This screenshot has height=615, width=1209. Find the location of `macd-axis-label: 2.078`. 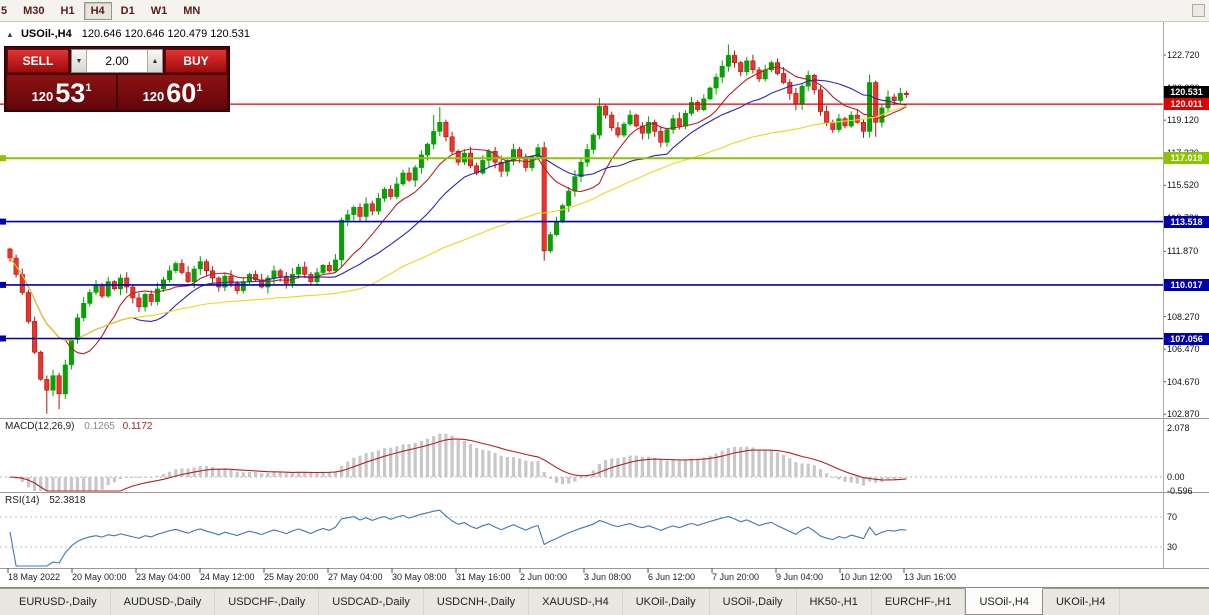

macd-axis-label: 2.078 is located at coordinates (1178, 428).